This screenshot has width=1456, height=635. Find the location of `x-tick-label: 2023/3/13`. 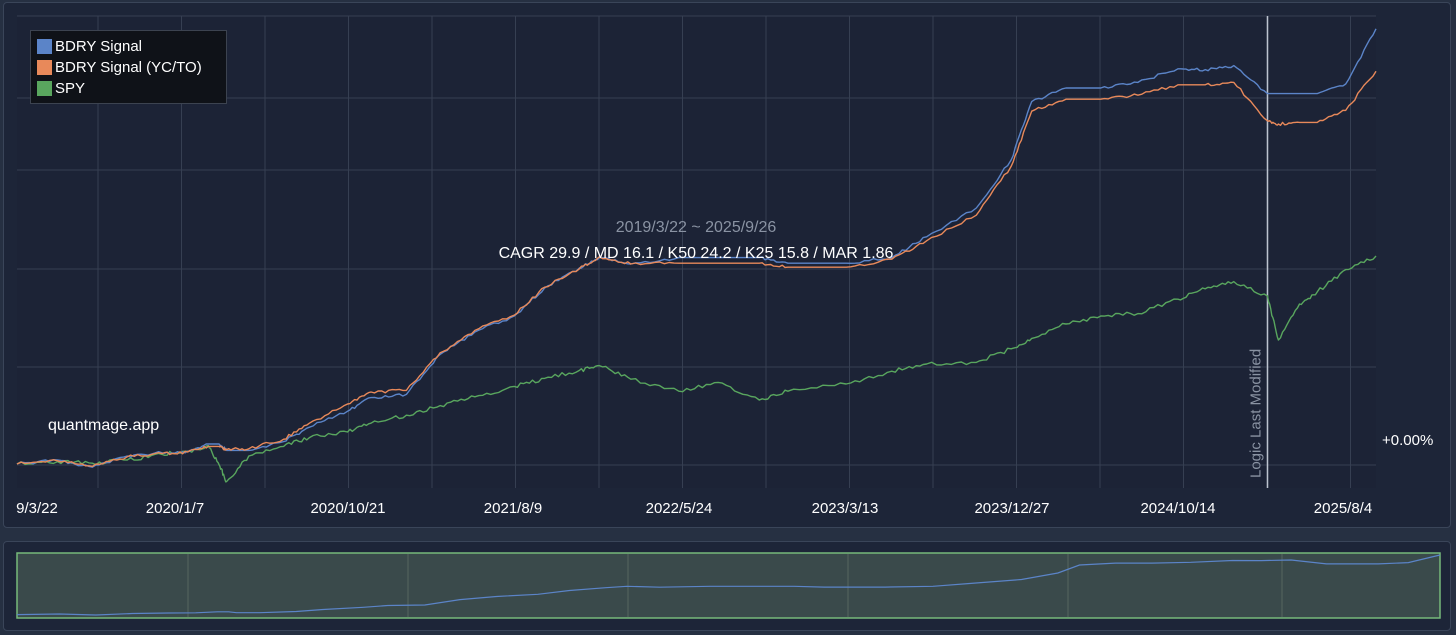

x-tick-label: 2023/3/13 is located at coordinates (845, 508).